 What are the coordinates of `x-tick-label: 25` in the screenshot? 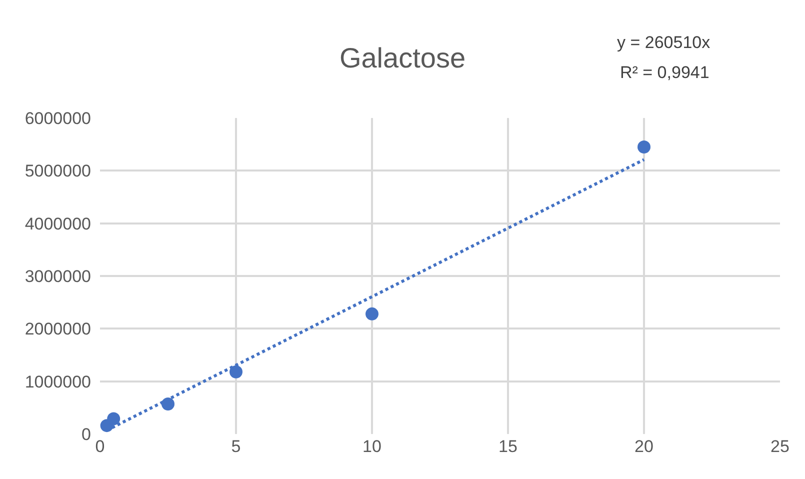 It's located at (780, 446).